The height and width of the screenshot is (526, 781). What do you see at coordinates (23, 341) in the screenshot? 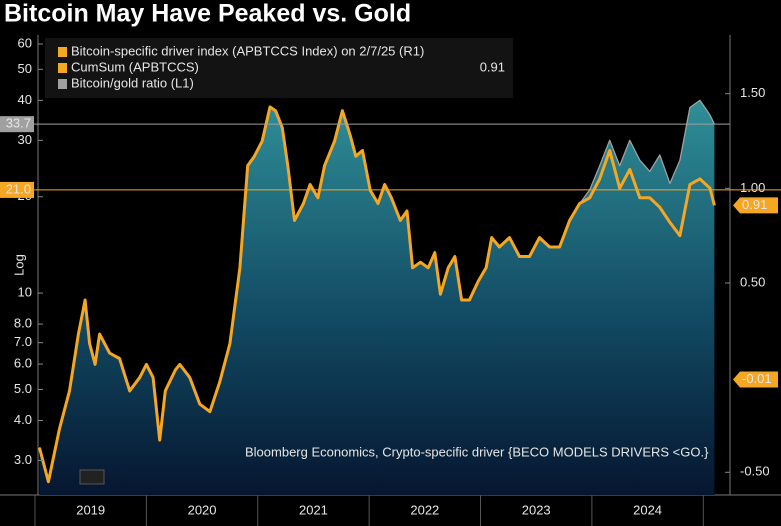
I see `y-tick-label: 7.0` at bounding box center [23, 341].